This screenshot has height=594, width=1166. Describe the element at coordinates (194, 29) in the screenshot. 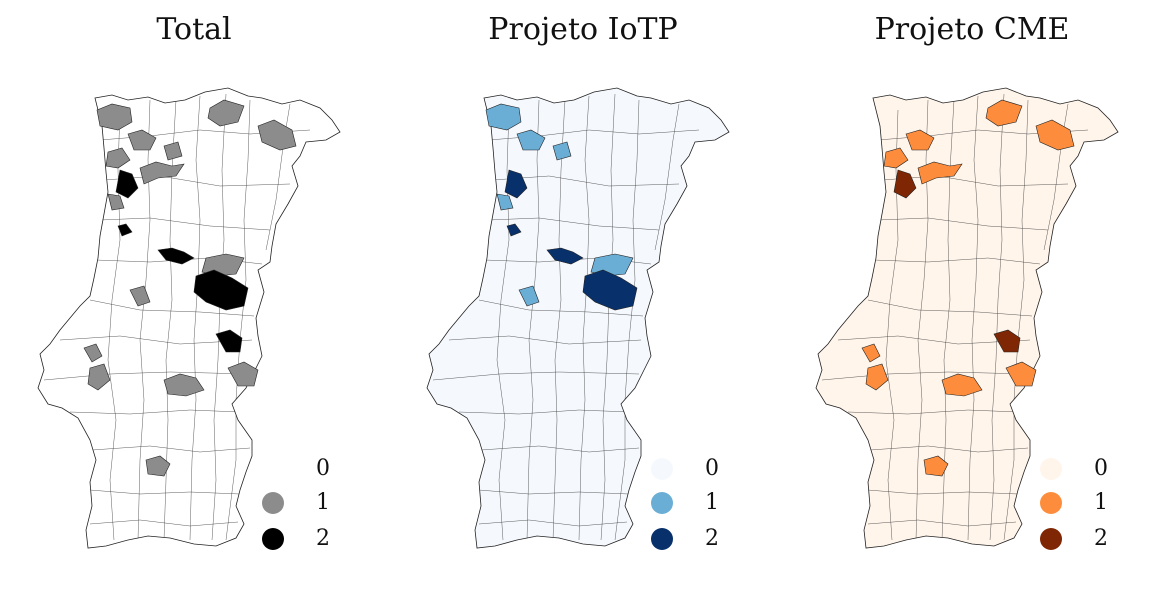

I see `panel-title-total: Total` at that location.